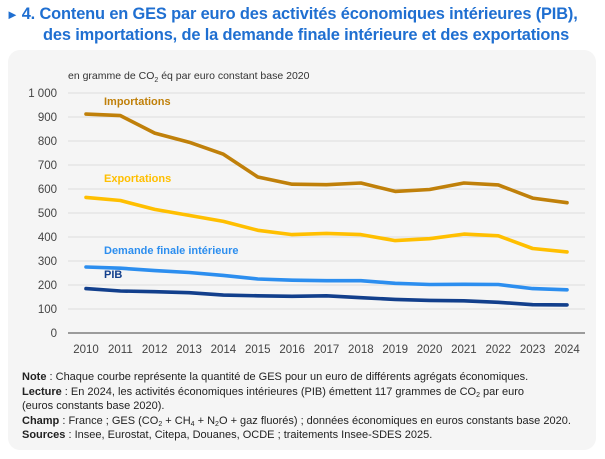 This screenshot has width=605, height=459. Describe the element at coordinates (47, 310) in the screenshot. I see `y-tick-label: 100` at that location.